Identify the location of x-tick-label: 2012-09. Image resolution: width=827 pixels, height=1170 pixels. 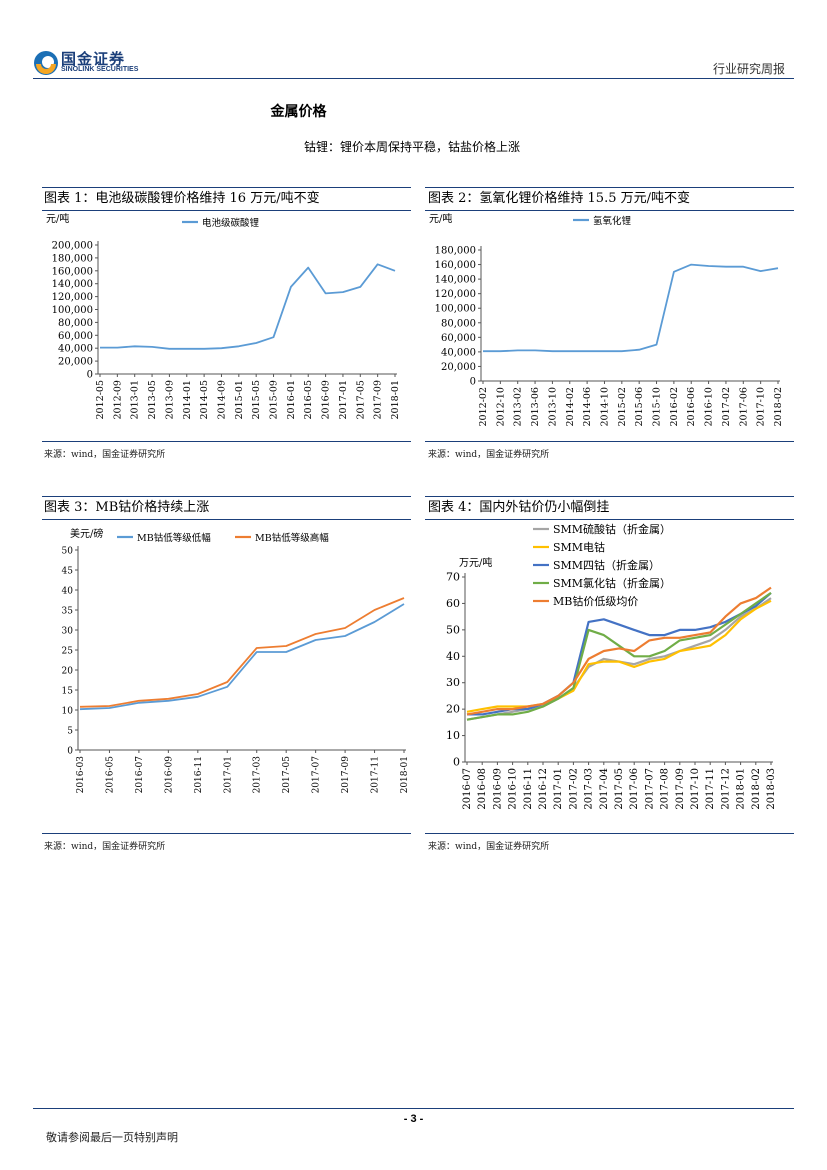
(117, 399).